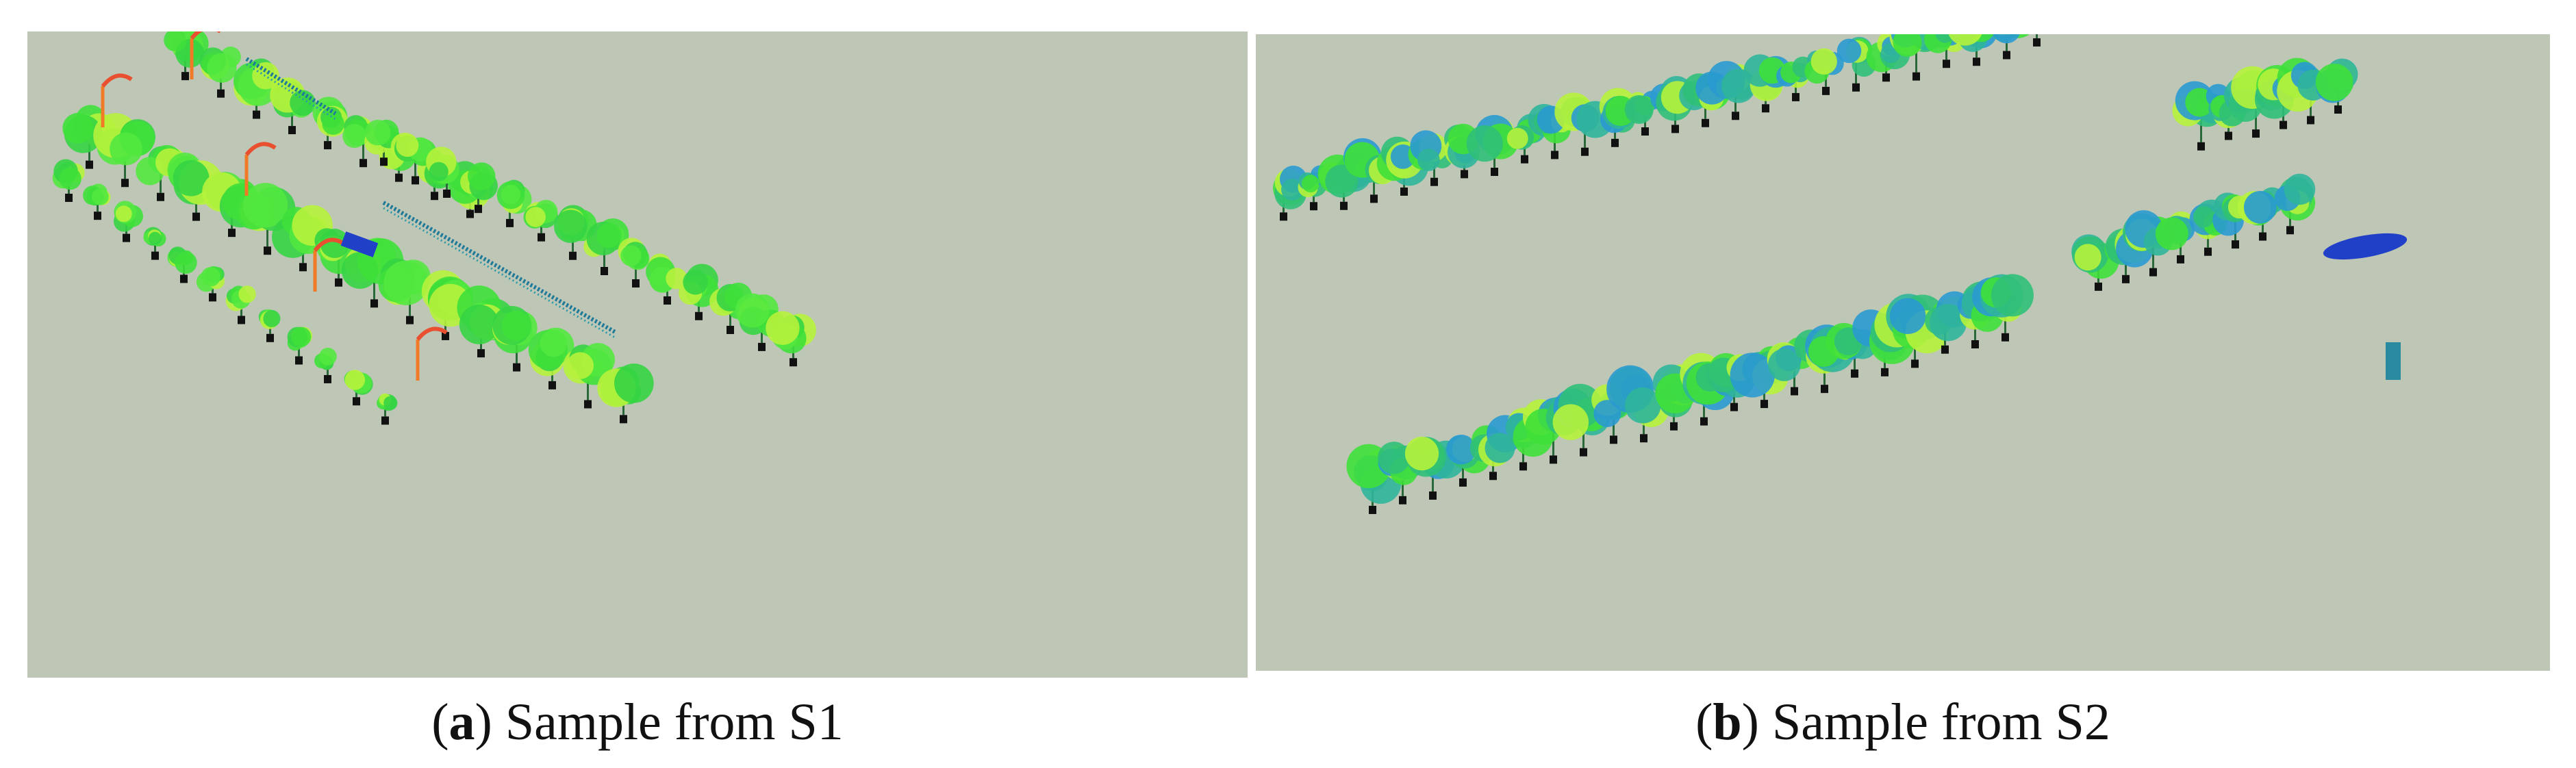 The width and height of the screenshot is (2576, 768). I want to click on caption-b: (b) Sample from S2, so click(1903, 722).